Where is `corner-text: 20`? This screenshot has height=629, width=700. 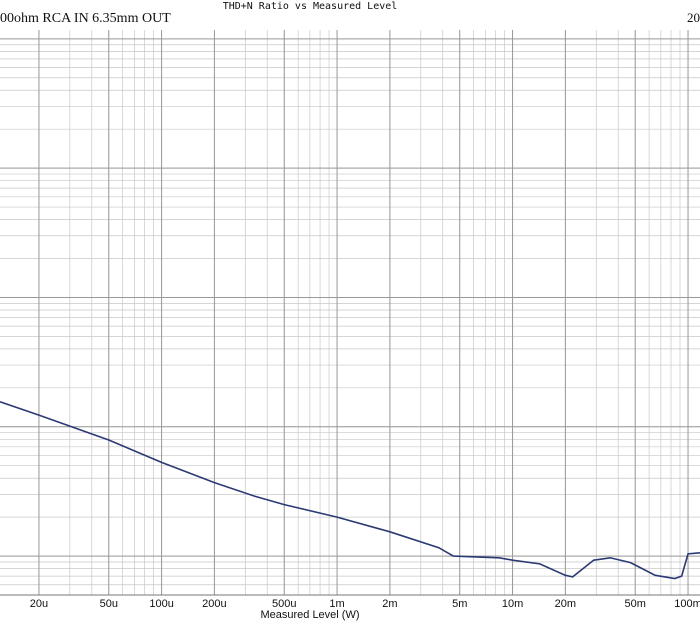
corner-text: 20 is located at coordinates (693, 17).